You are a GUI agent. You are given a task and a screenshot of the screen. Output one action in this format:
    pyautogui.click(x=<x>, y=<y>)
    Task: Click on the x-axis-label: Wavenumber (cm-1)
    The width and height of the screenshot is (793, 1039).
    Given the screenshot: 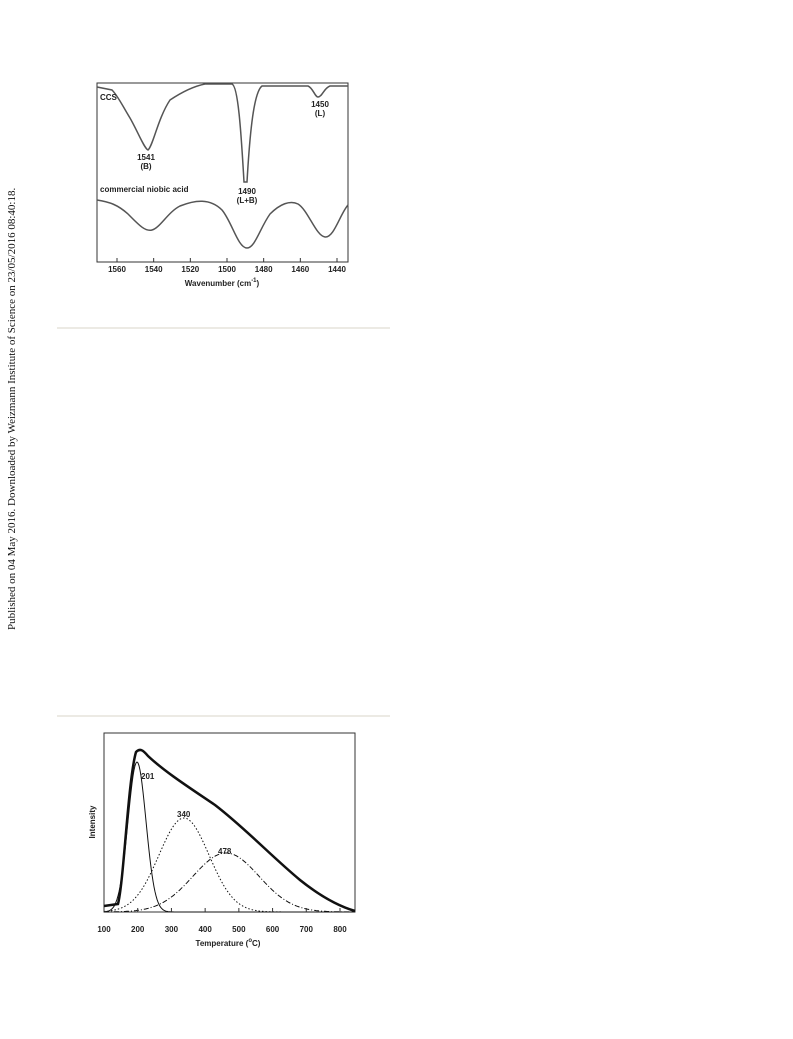 What is the action you would take?
    pyautogui.click(x=222, y=283)
    